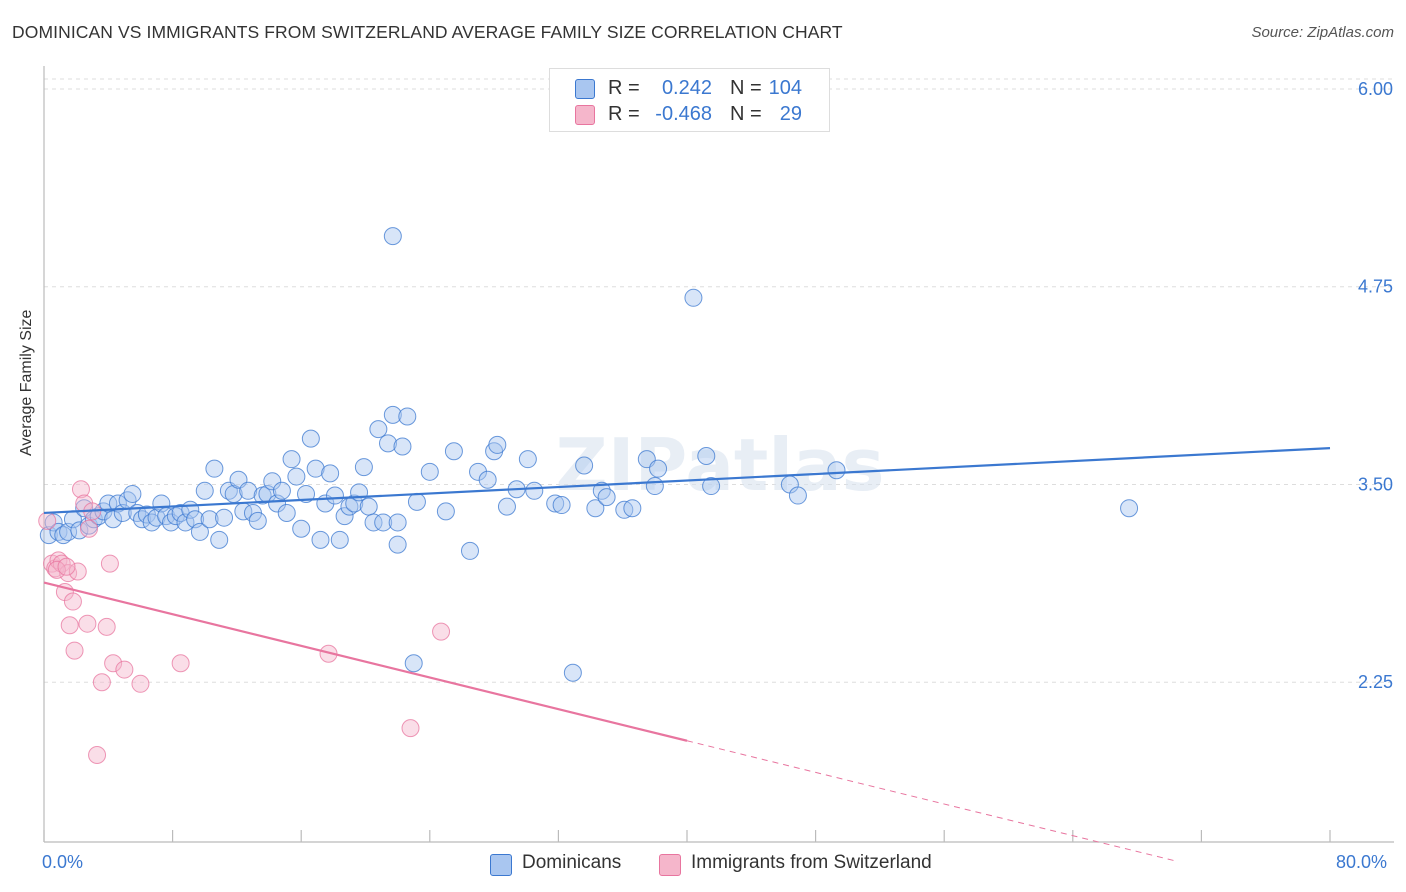 This screenshot has width=1406, height=892. I want to click on legend-row-switzerland: R = -0.468 N = 29, so click(689, 114).